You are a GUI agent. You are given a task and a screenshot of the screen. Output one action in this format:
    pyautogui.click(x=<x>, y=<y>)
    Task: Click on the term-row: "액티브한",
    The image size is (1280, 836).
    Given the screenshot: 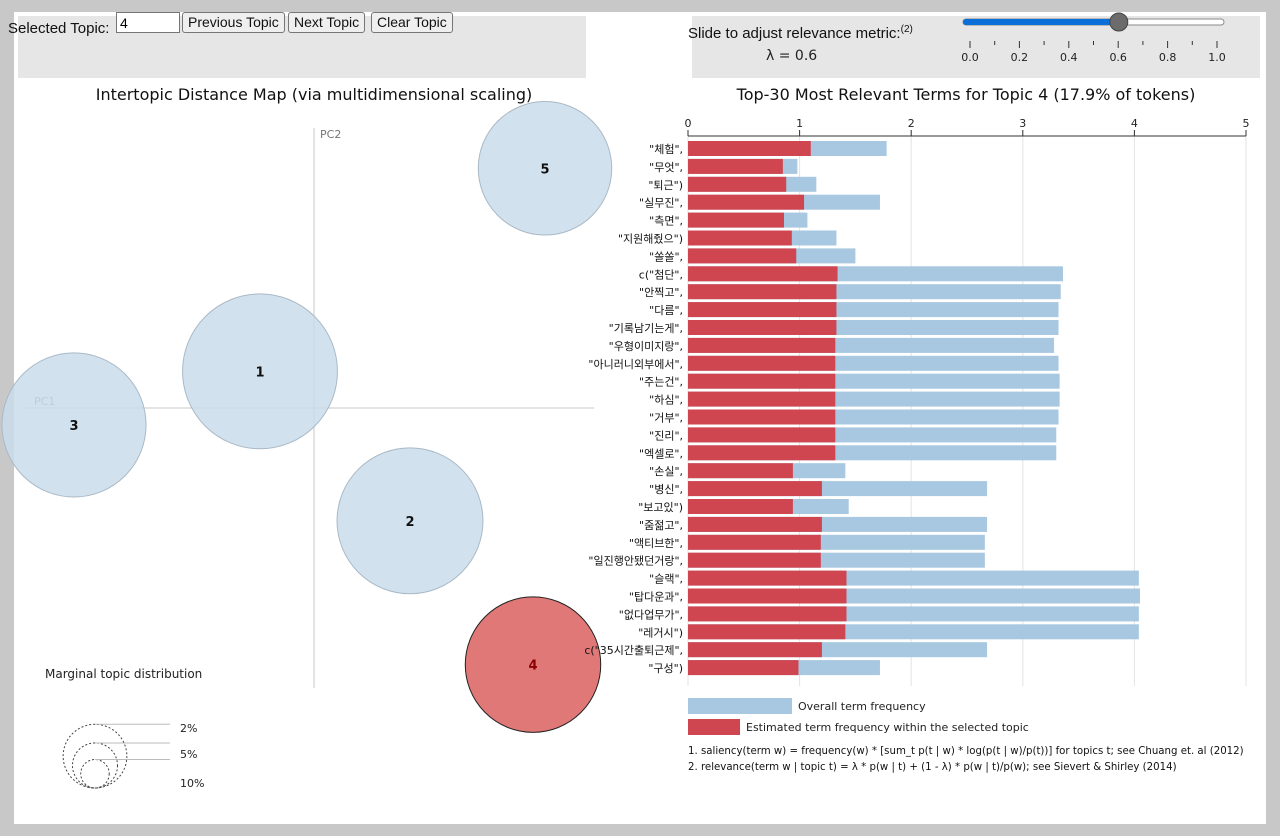 What is the action you would take?
    pyautogui.click(x=807, y=542)
    